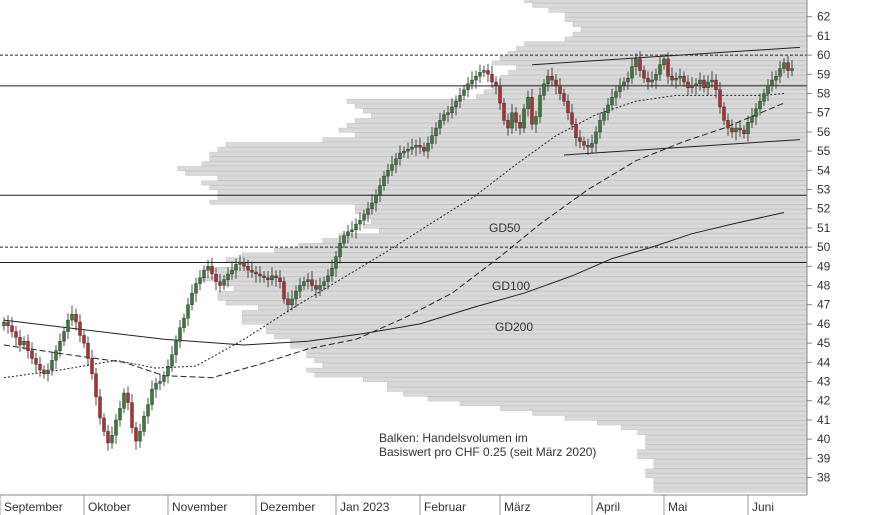  I want to click on y-tick-label: 56, so click(824, 132).